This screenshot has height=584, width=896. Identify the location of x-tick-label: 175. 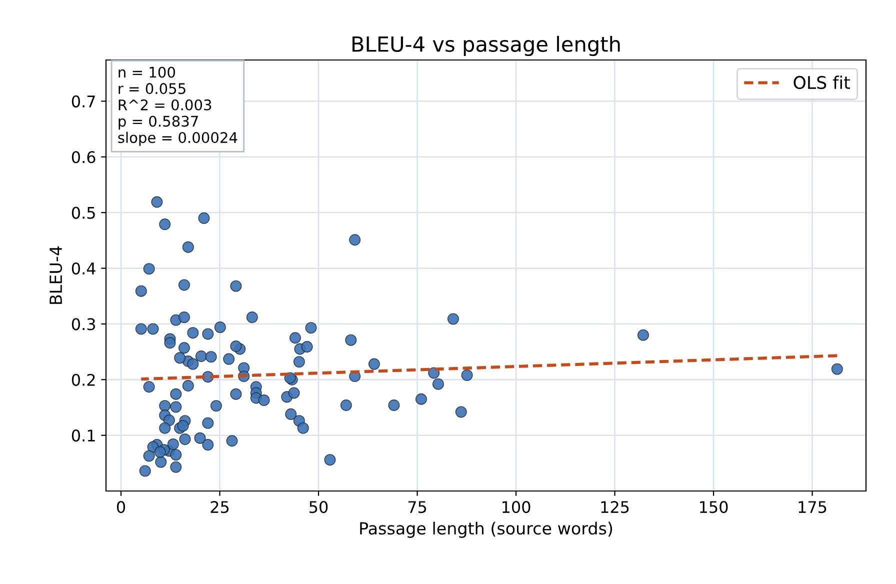
(812, 507).